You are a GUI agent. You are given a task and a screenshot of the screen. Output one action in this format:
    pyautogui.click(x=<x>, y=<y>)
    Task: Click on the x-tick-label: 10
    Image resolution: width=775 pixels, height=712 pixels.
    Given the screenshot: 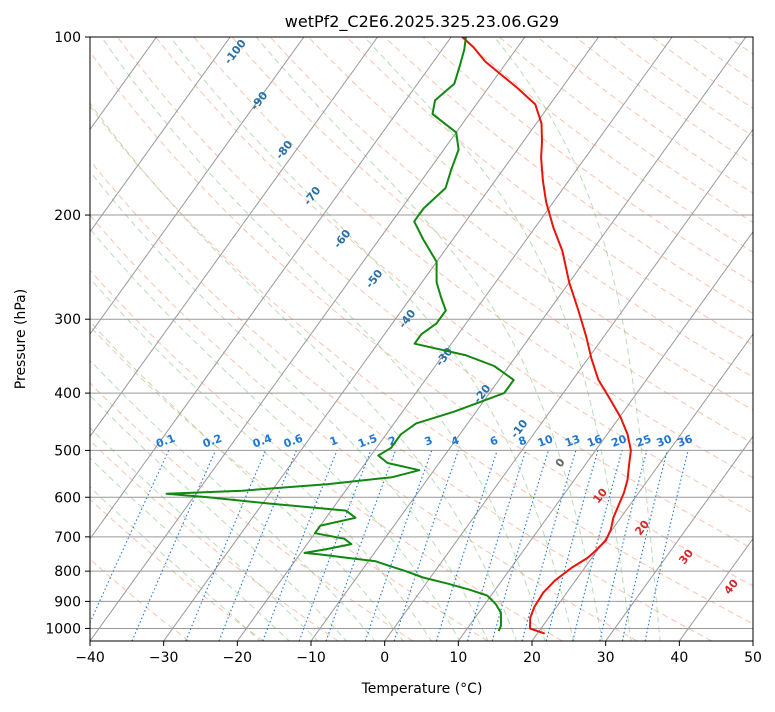 What is the action you would take?
    pyautogui.click(x=458, y=658)
    